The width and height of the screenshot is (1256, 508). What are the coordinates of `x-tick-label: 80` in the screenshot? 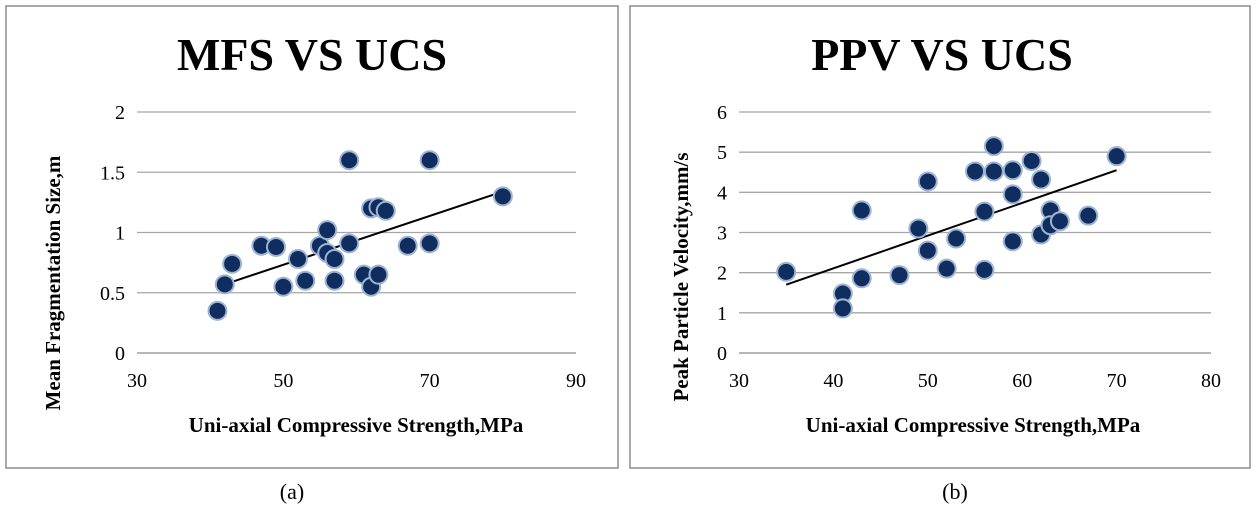 It's located at (1211, 381).